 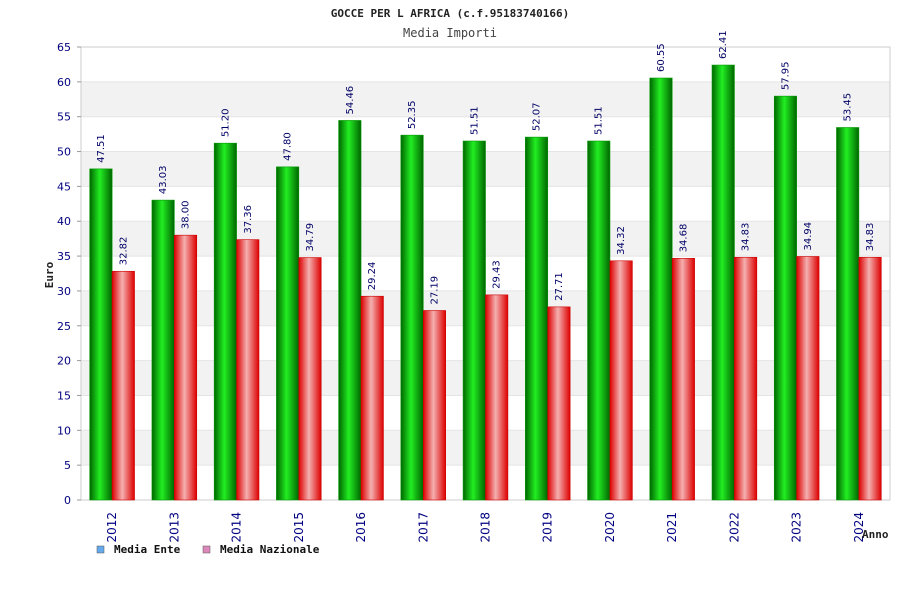 I want to click on x-tick-label: 2012, so click(x=112, y=527).